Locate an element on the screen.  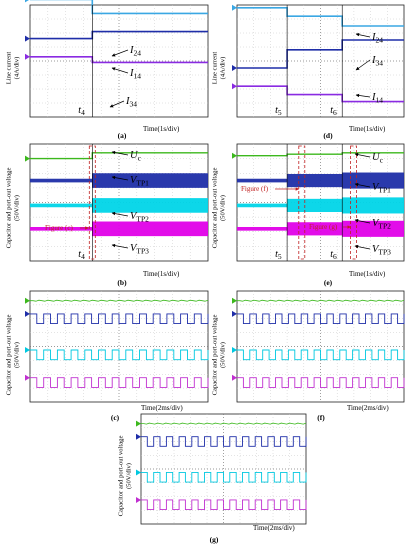
trace-g-vtp1-ref is located at coordinates (138, 436).